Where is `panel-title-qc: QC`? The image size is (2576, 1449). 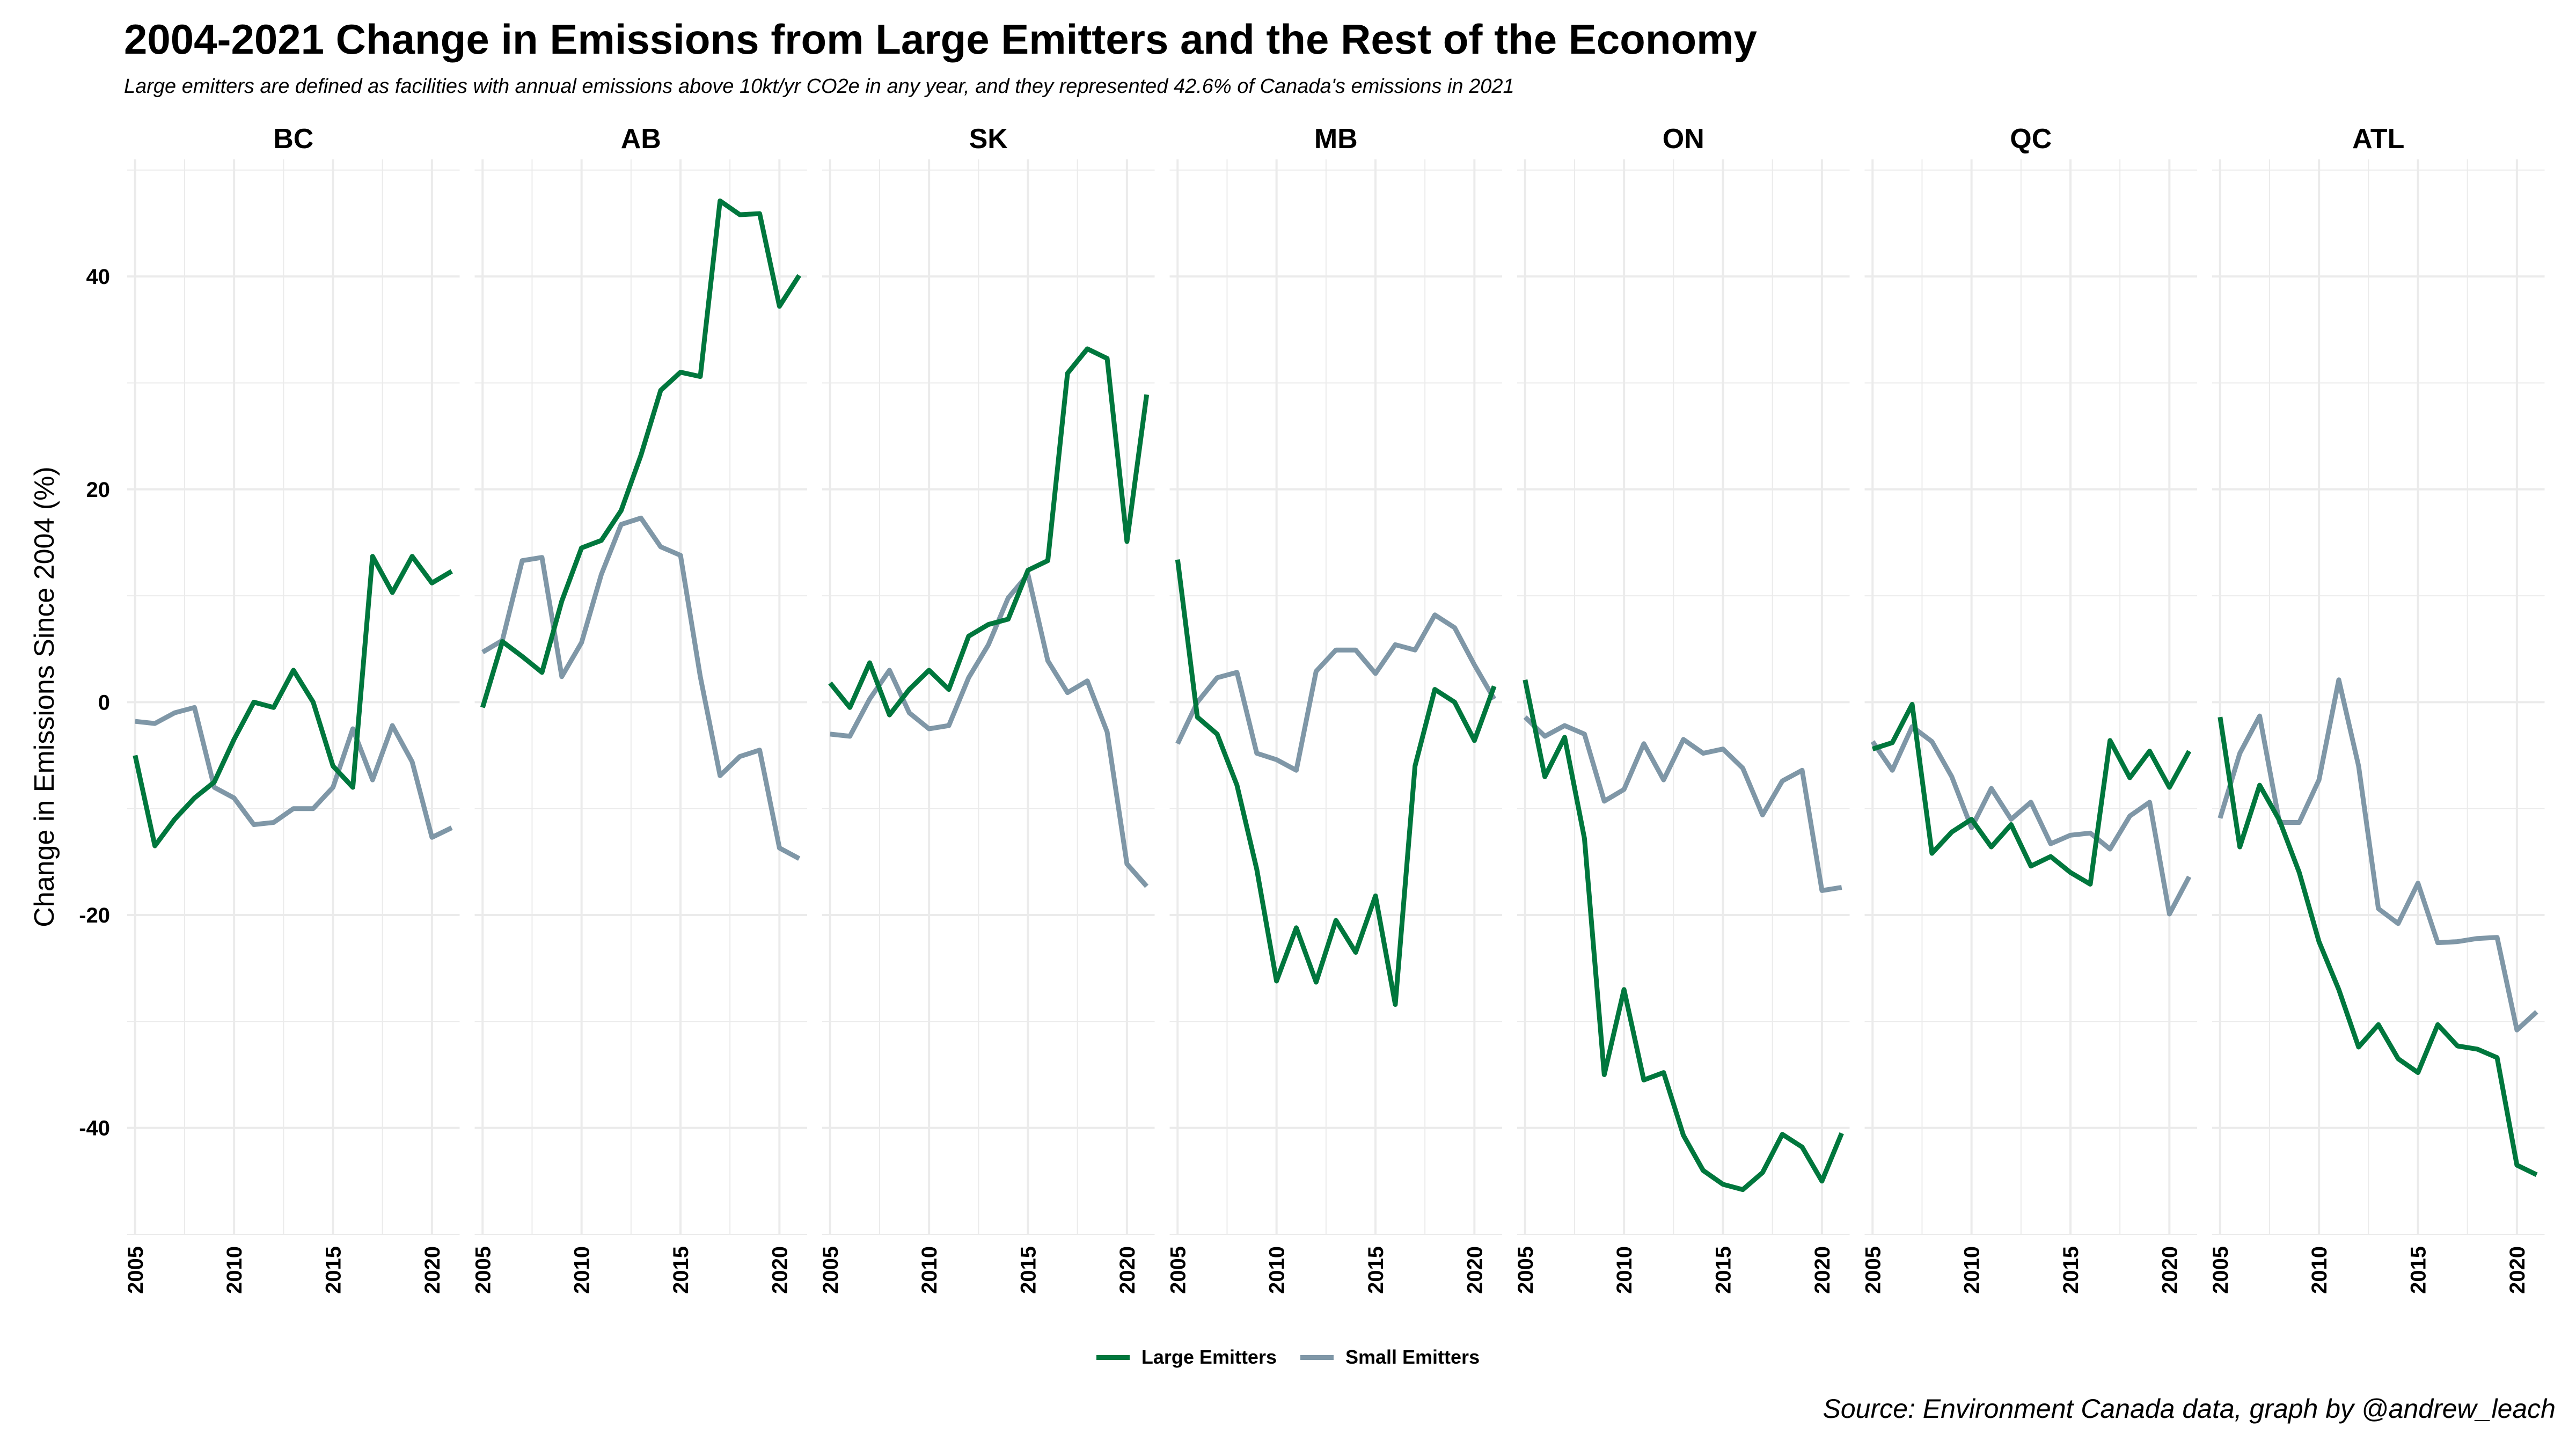 panel-title-qc: QC is located at coordinates (2031, 139).